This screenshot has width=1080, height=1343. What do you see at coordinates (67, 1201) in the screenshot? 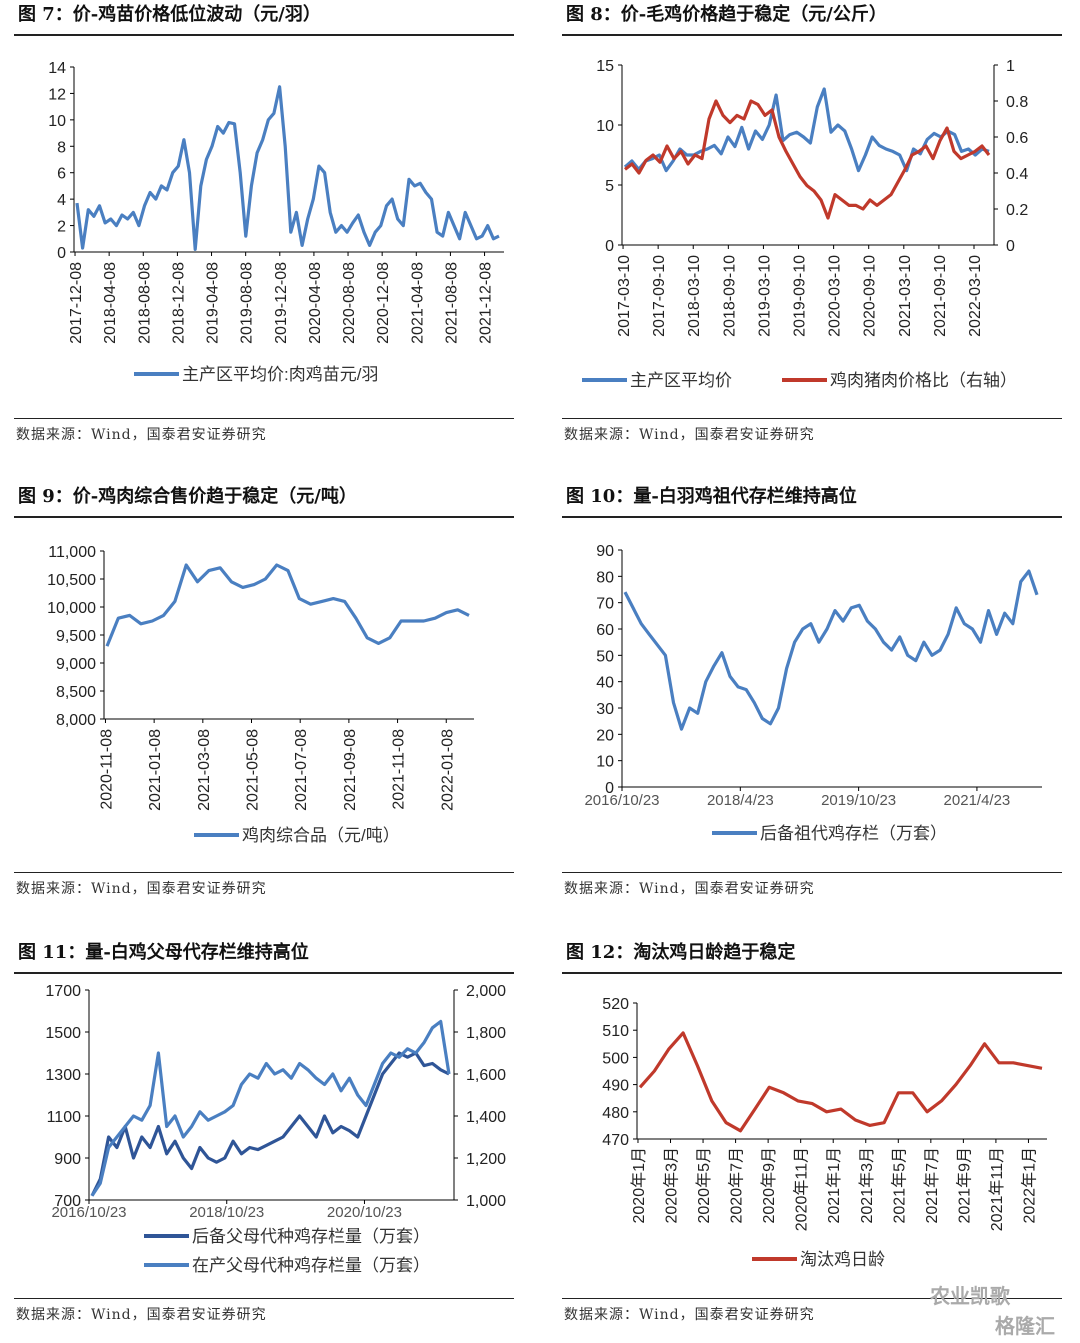
I see `y-tick-label: 700` at bounding box center [67, 1201].